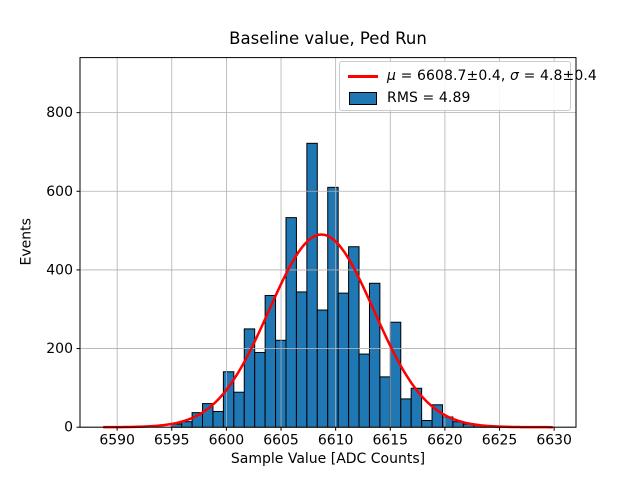  Describe the element at coordinates (390, 441) in the screenshot. I see `x-tick-label: 6615` at that location.